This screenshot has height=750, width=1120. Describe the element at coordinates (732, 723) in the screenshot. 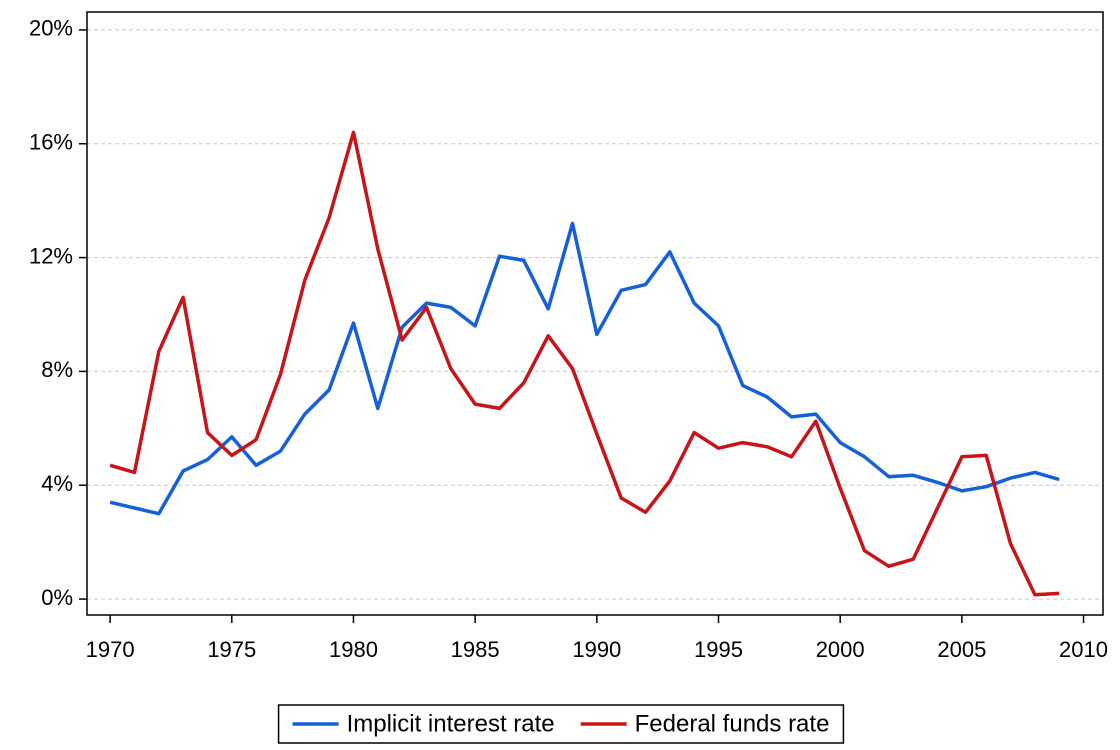

I see `legend-label: Federal funds rate` at that location.